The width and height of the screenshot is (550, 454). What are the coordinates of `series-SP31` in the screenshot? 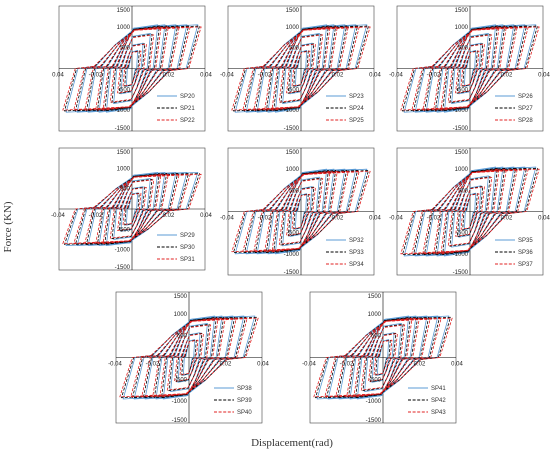 It's located at (132, 209).